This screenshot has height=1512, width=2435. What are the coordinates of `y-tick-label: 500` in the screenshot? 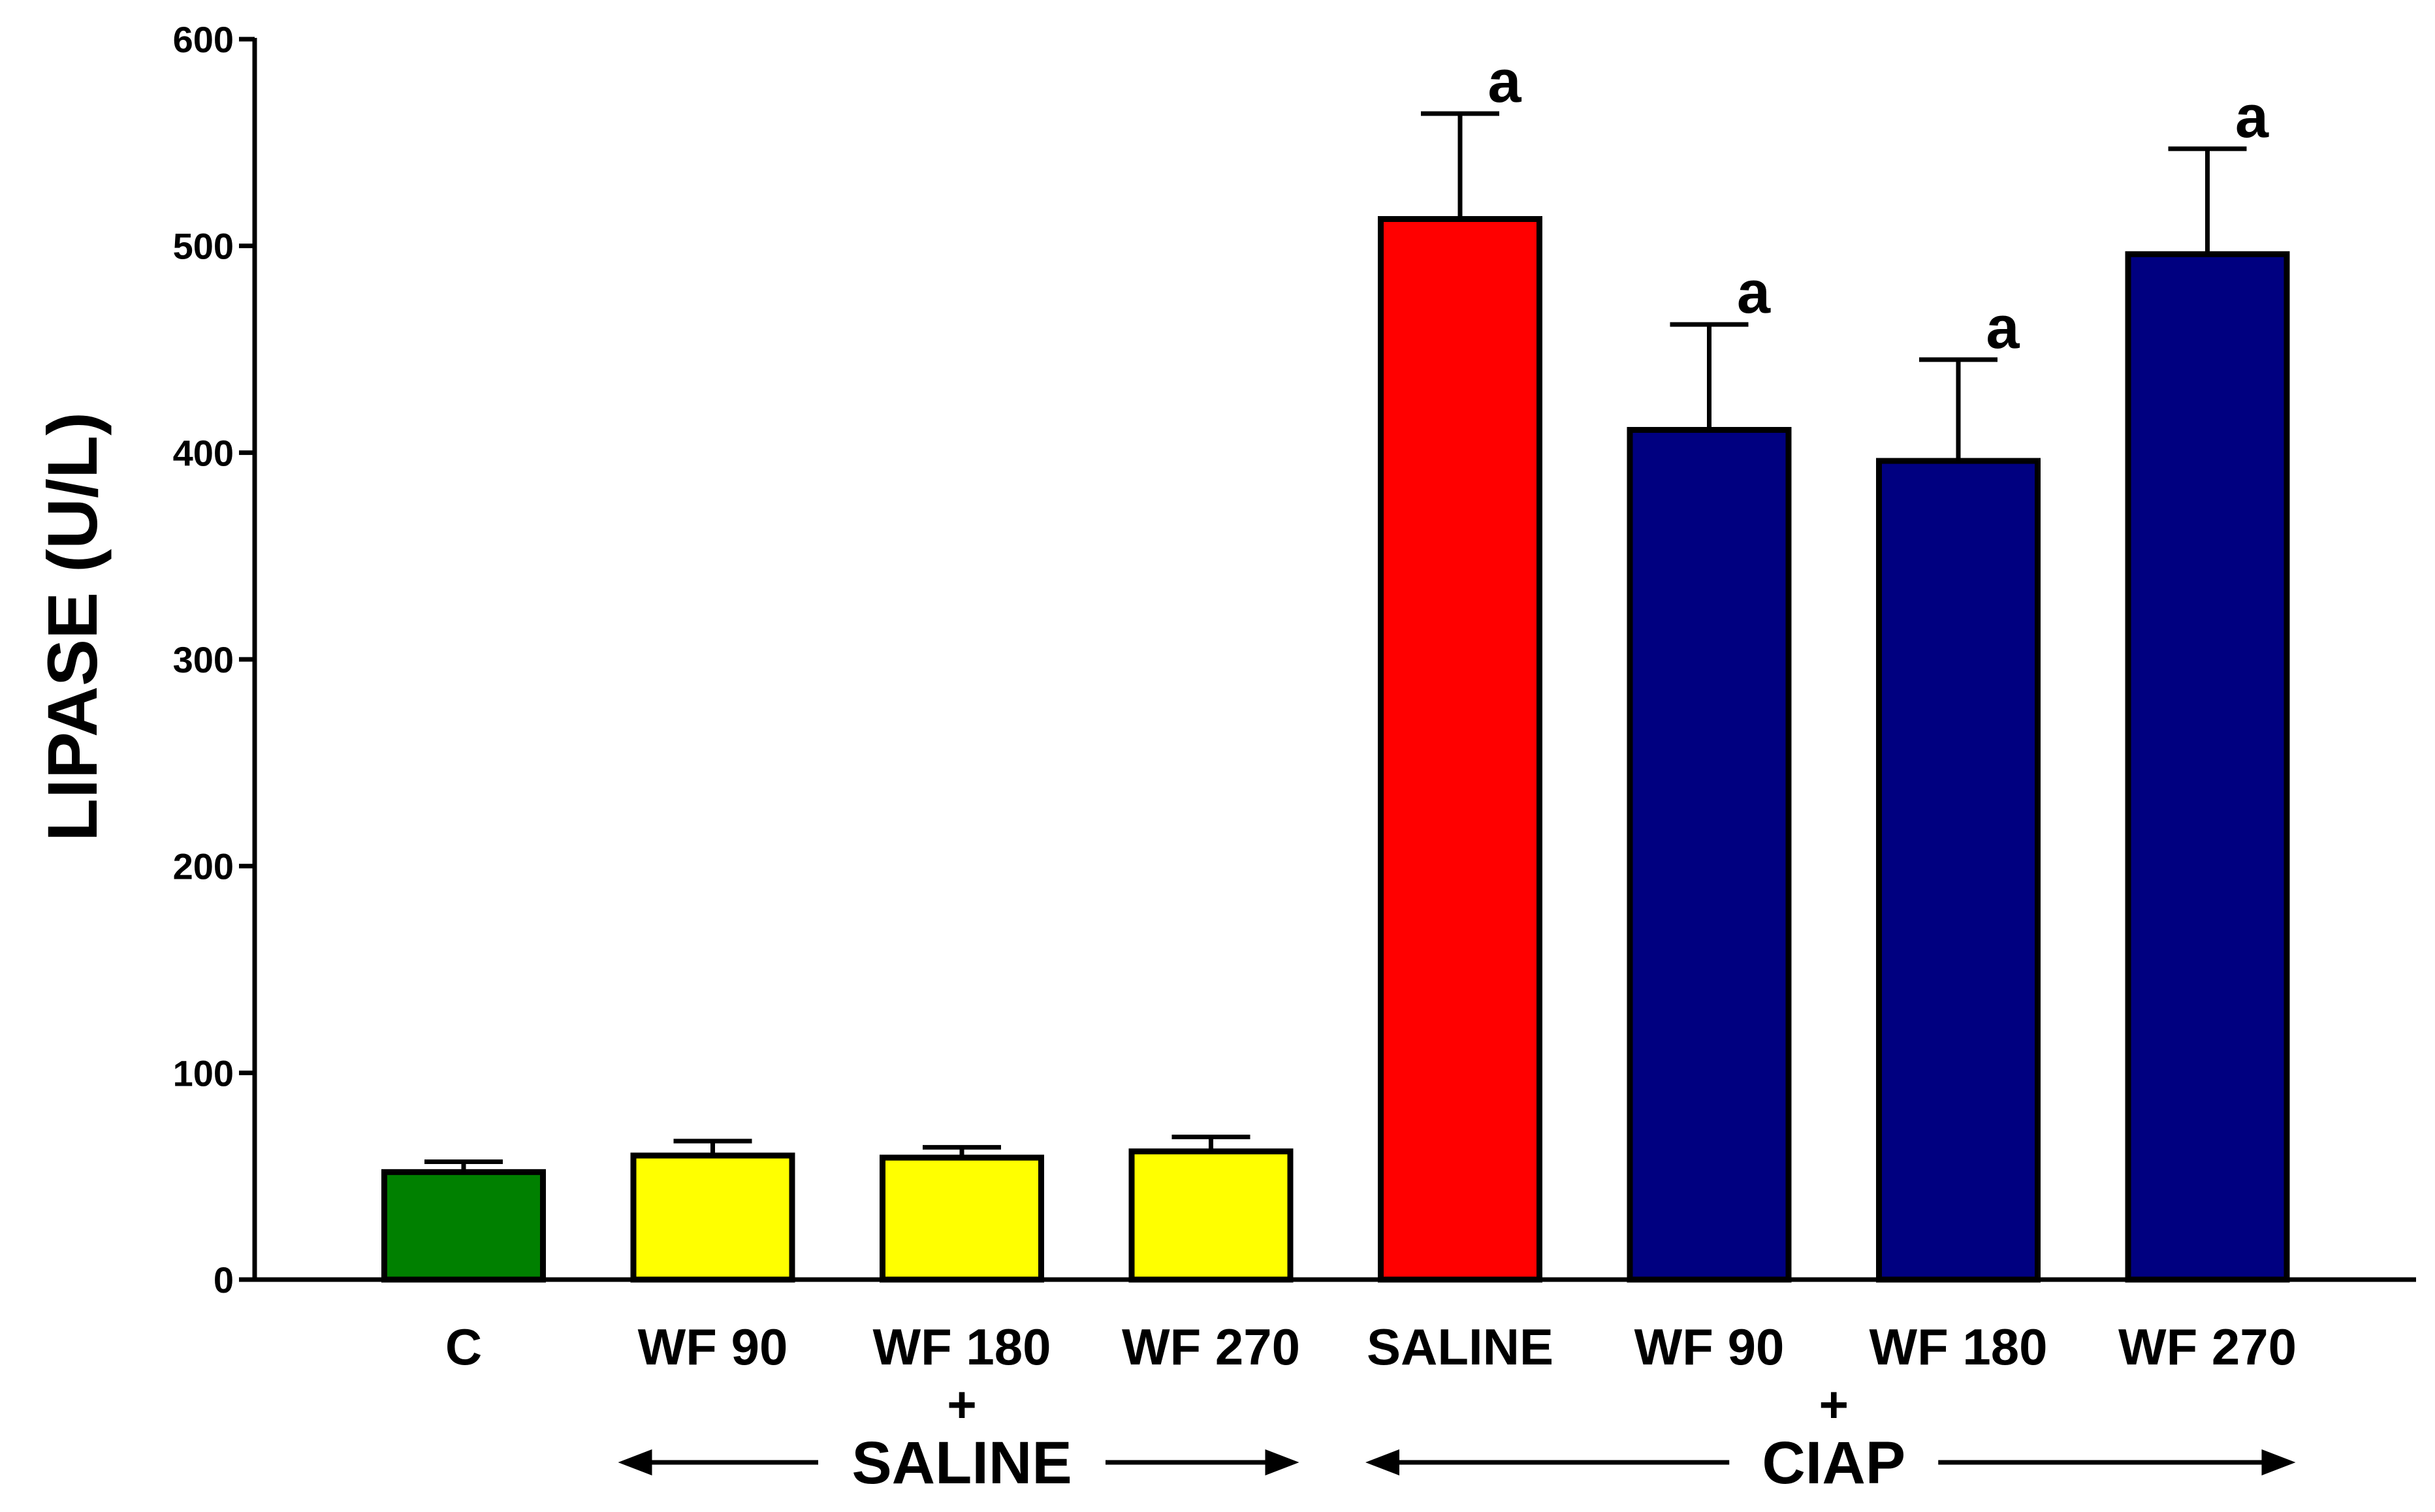 It's located at (204, 247).